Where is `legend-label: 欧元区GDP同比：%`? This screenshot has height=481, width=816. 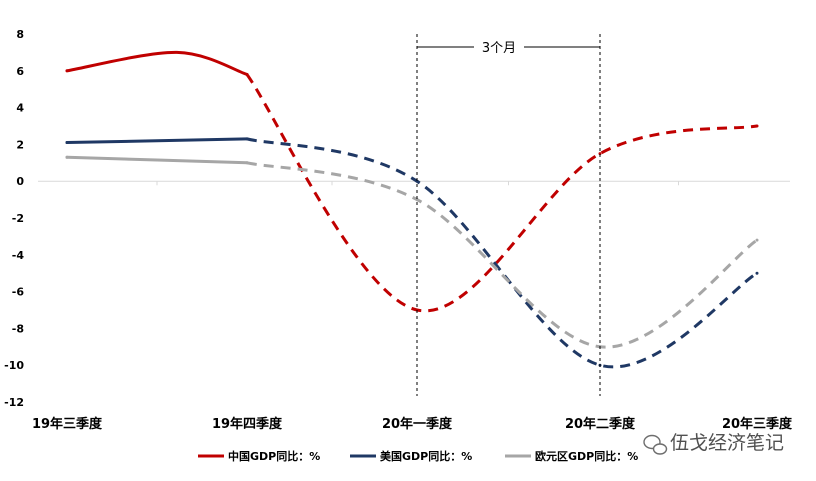
legend-label: 欧元区GDP同比：% is located at coordinates (586, 456).